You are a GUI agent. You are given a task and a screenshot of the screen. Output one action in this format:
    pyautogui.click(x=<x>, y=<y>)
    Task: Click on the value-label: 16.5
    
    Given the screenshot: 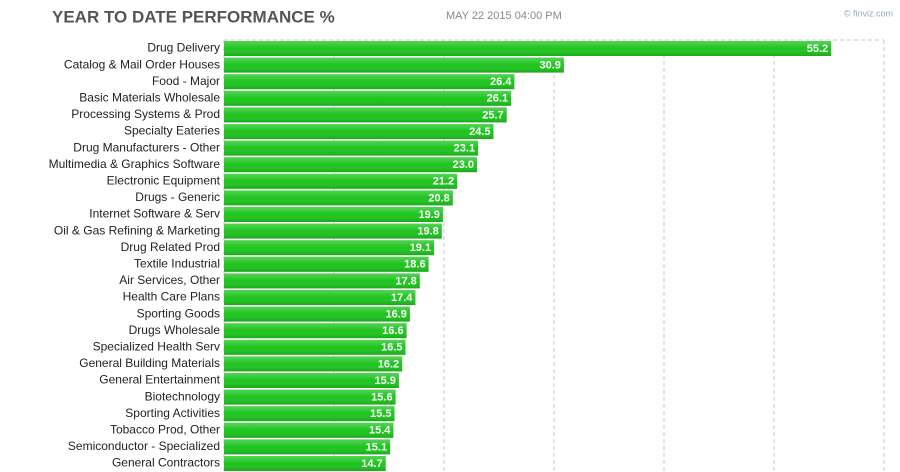 What is the action you would take?
    pyautogui.click(x=391, y=348)
    